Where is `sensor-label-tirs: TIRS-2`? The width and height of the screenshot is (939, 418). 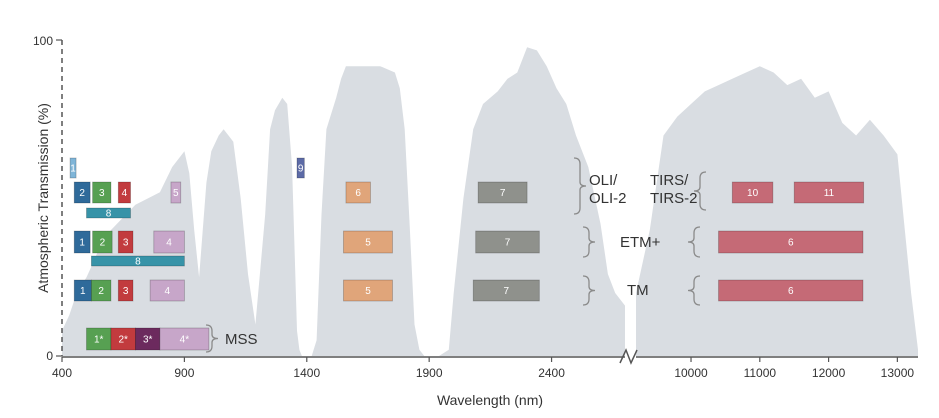
sensor-label-tirs: TIRS-2 is located at coordinates (674, 198).